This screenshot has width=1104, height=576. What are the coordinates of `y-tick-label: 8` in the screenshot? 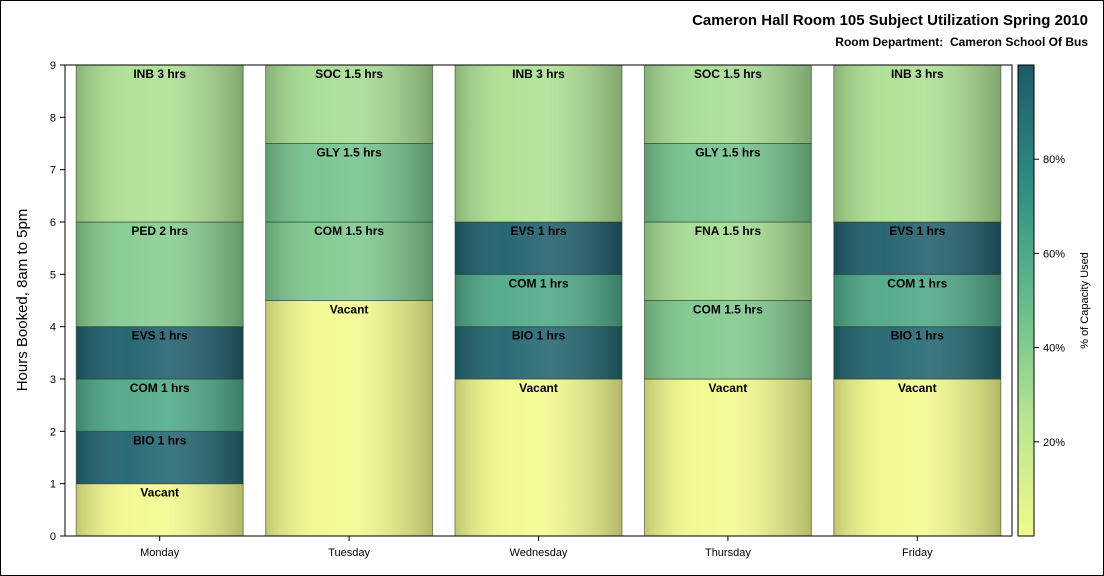 It's located at (53, 118).